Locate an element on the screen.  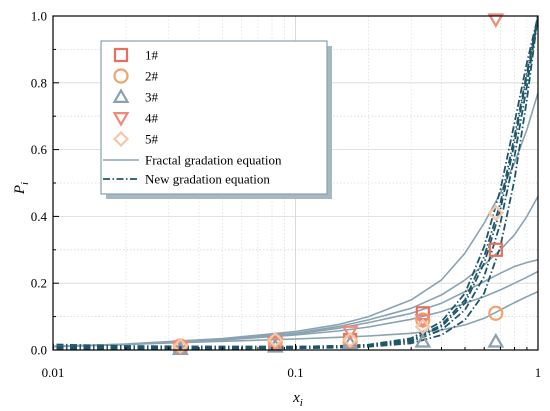
legend-label-1: 1# is located at coordinates (152, 55).